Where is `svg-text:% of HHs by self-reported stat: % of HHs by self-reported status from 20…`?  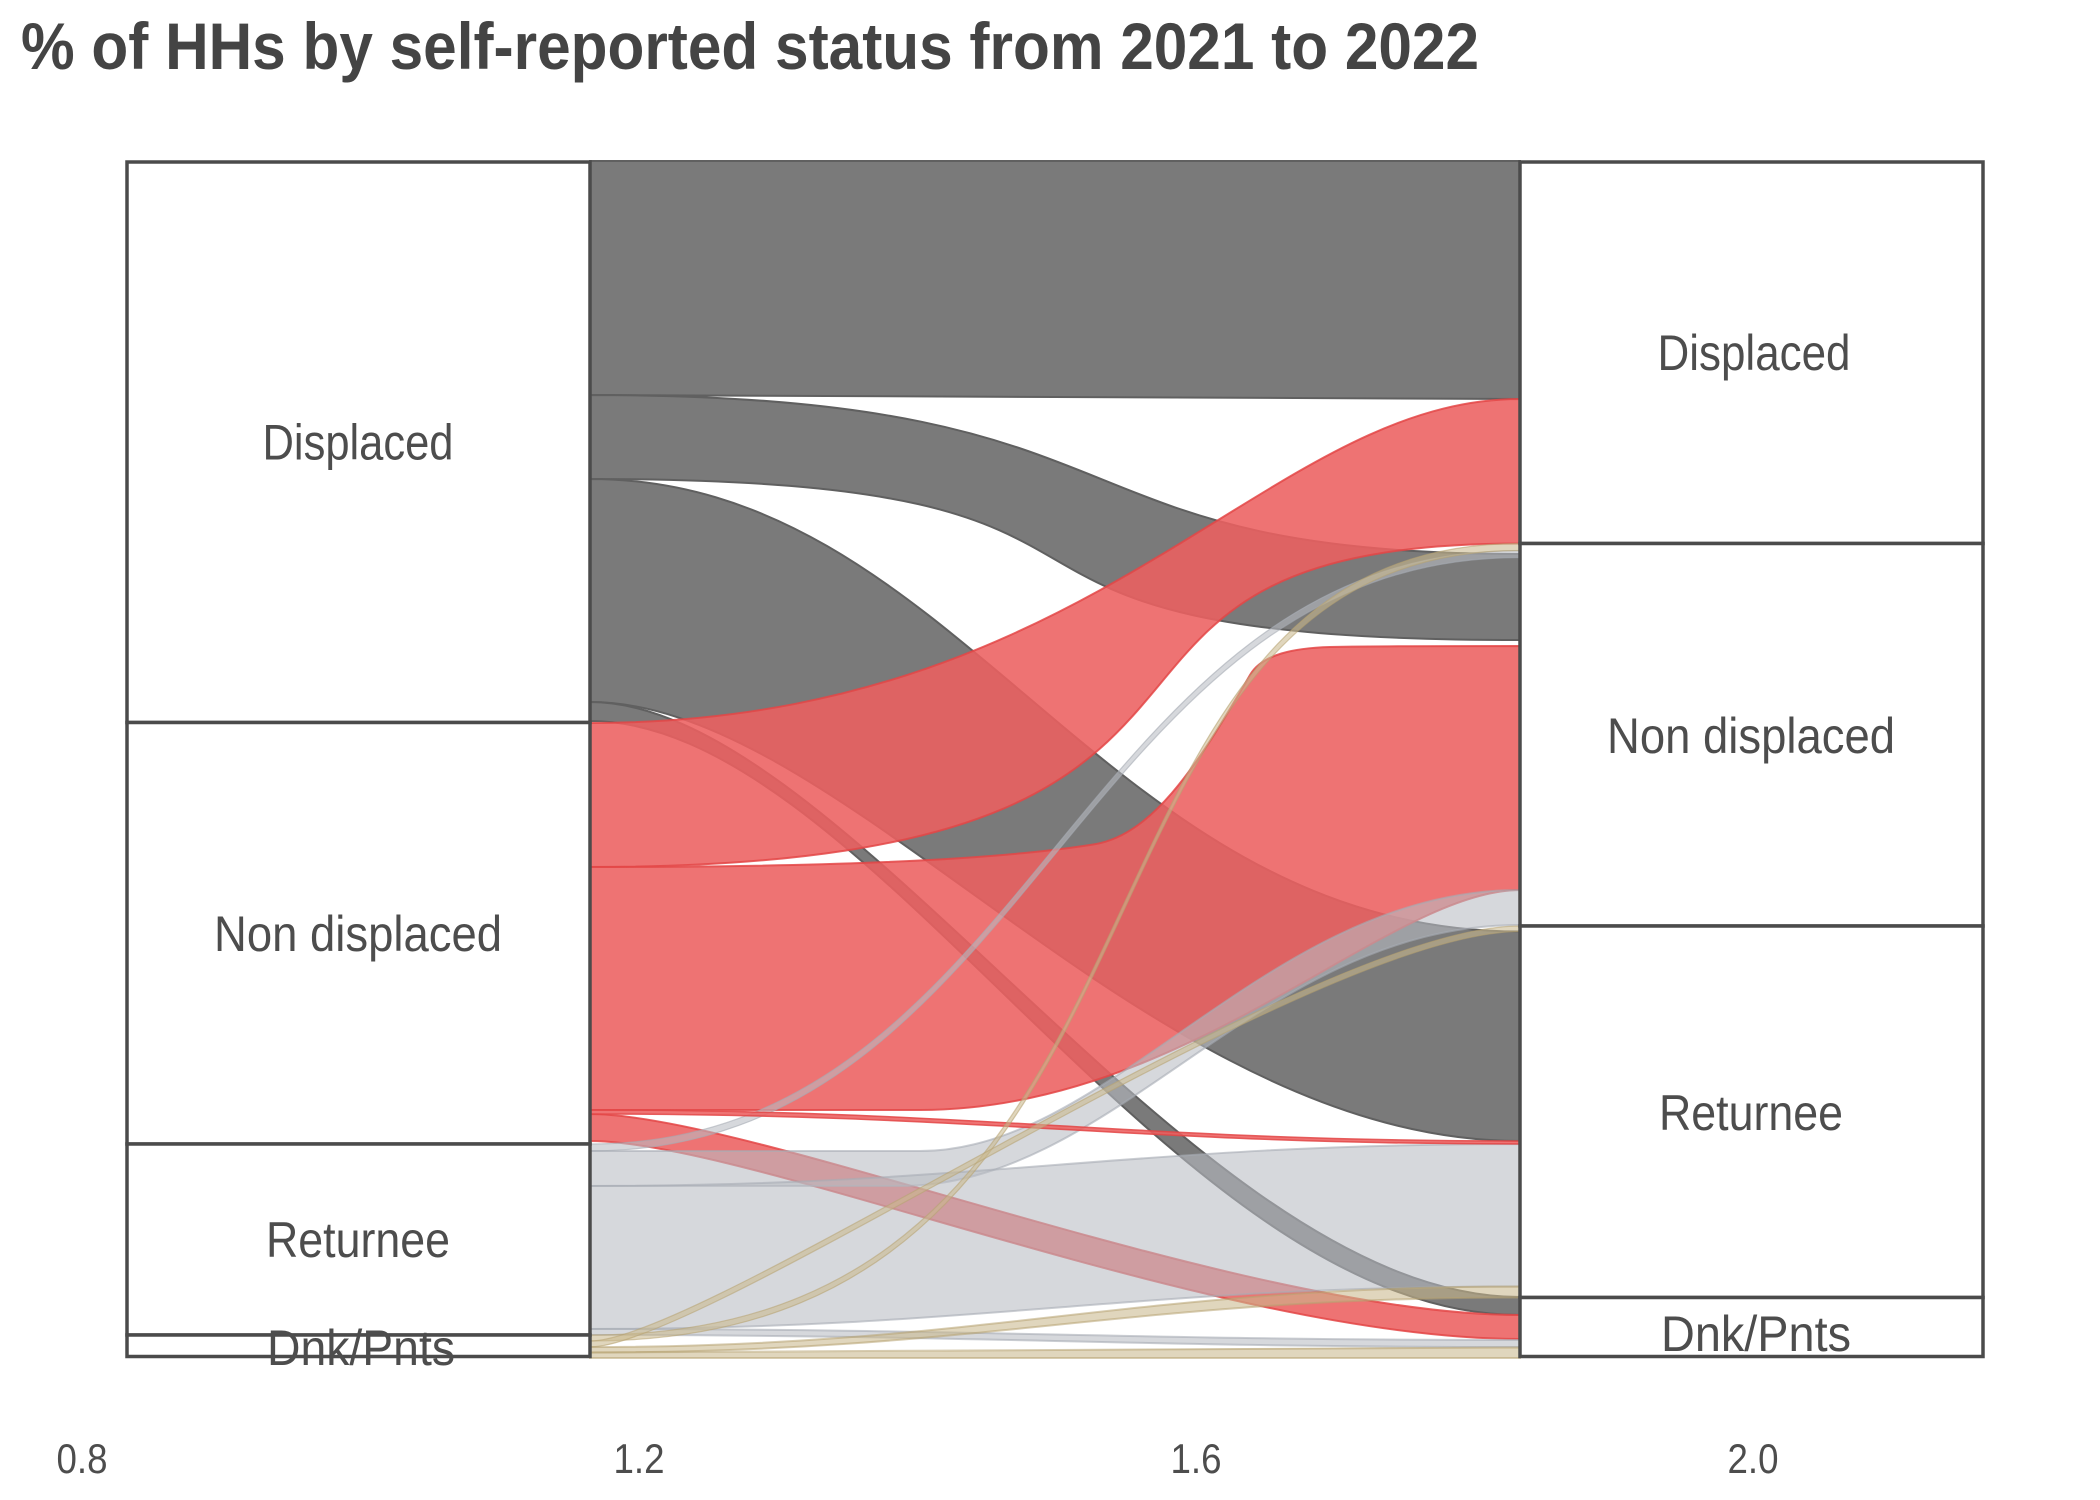
svg-text:% of HHs by self-reported stat: % of HHs by self-reported status from 20… is located at coordinates (750, 46).